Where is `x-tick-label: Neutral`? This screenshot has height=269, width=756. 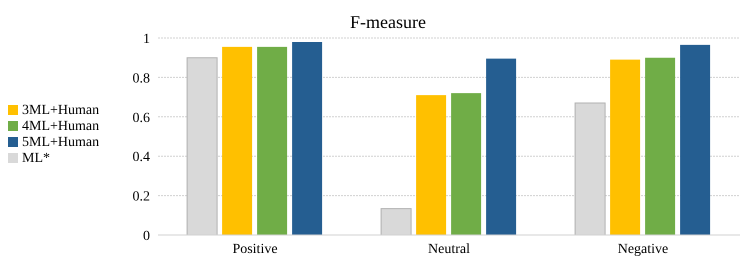 x-tick-label: Neutral is located at coordinates (449, 249).